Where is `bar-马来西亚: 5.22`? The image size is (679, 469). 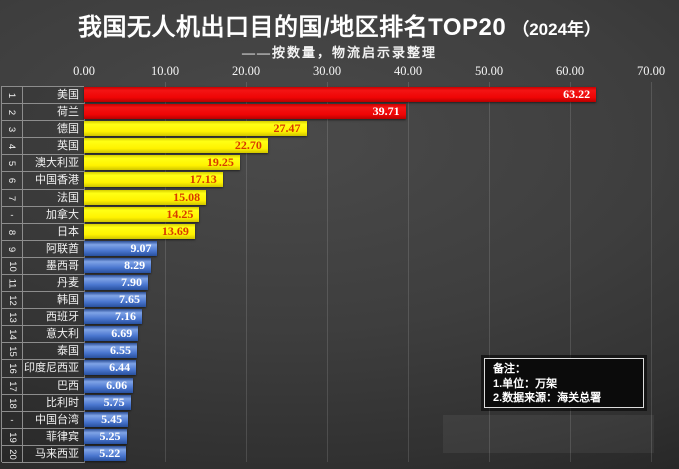
bar-马来西亚: 5.22 is located at coordinates (105, 453).